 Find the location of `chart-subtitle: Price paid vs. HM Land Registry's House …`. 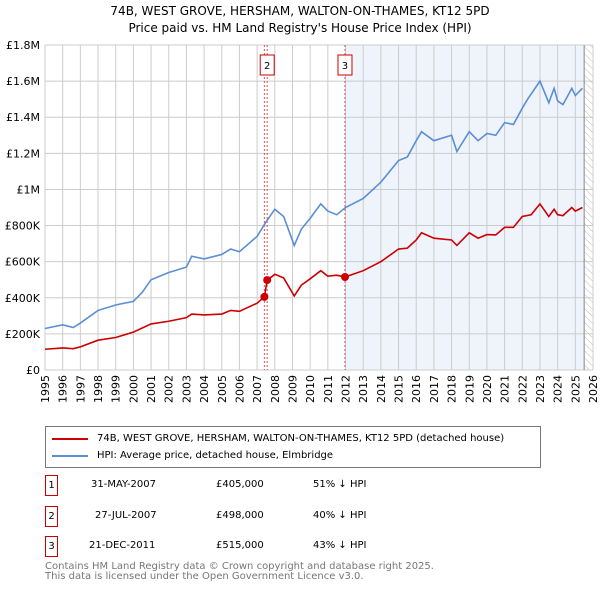

chart-subtitle: Price paid vs. HM Land Registry's House … is located at coordinates (300, 28).